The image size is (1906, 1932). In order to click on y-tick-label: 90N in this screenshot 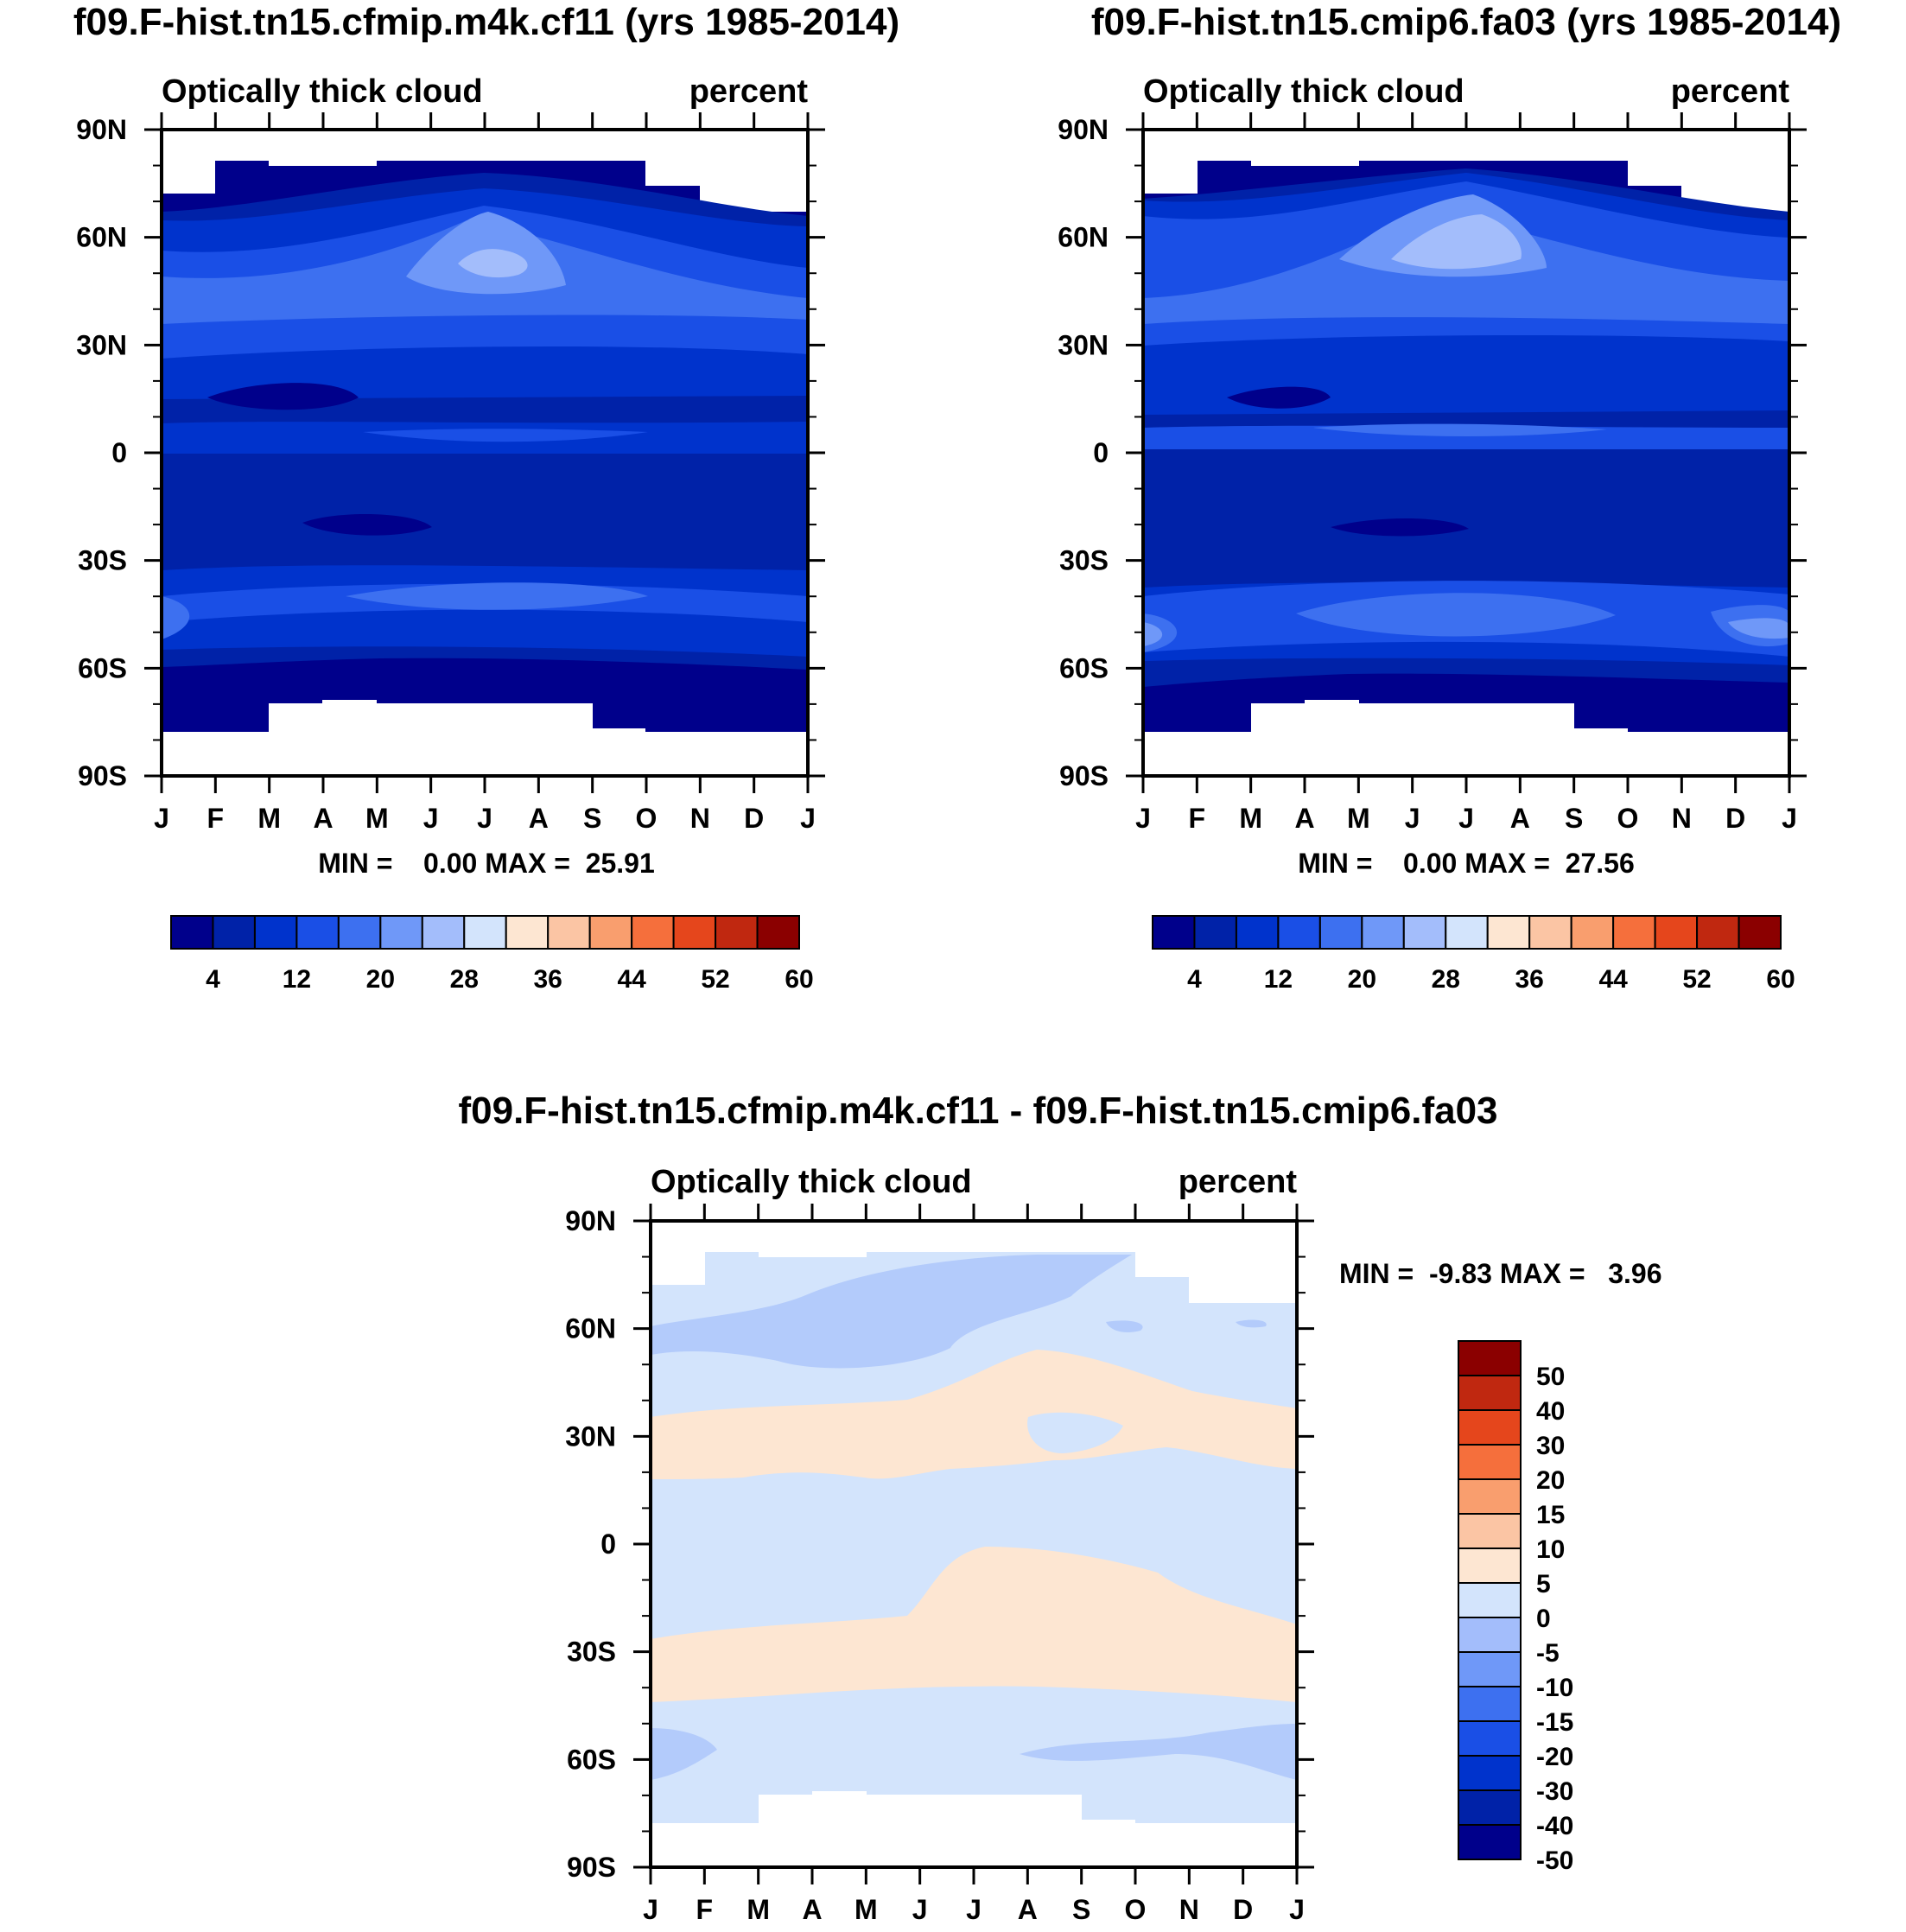, I will do `click(101, 129)`.